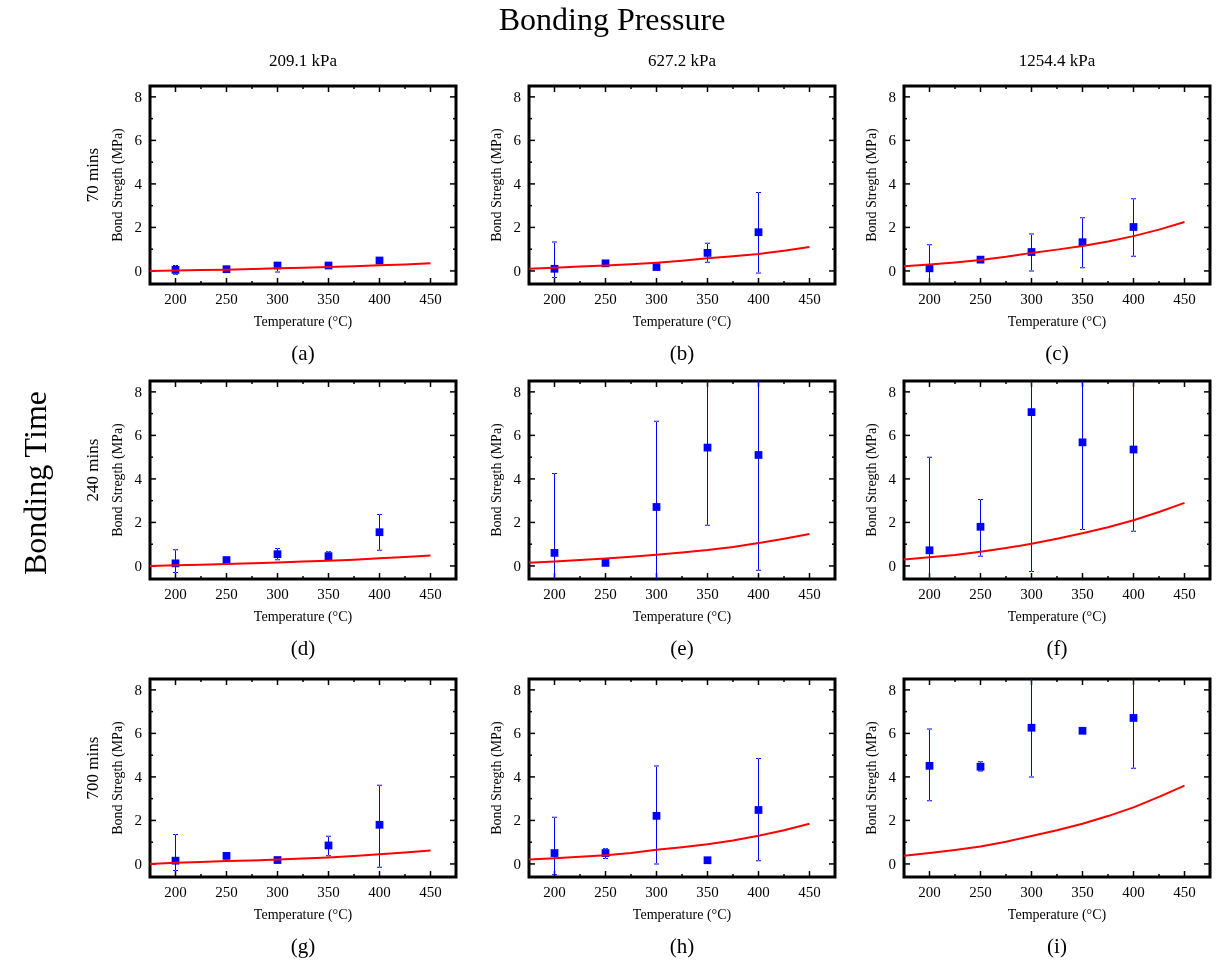  I want to click on text: (g), so click(303, 946).